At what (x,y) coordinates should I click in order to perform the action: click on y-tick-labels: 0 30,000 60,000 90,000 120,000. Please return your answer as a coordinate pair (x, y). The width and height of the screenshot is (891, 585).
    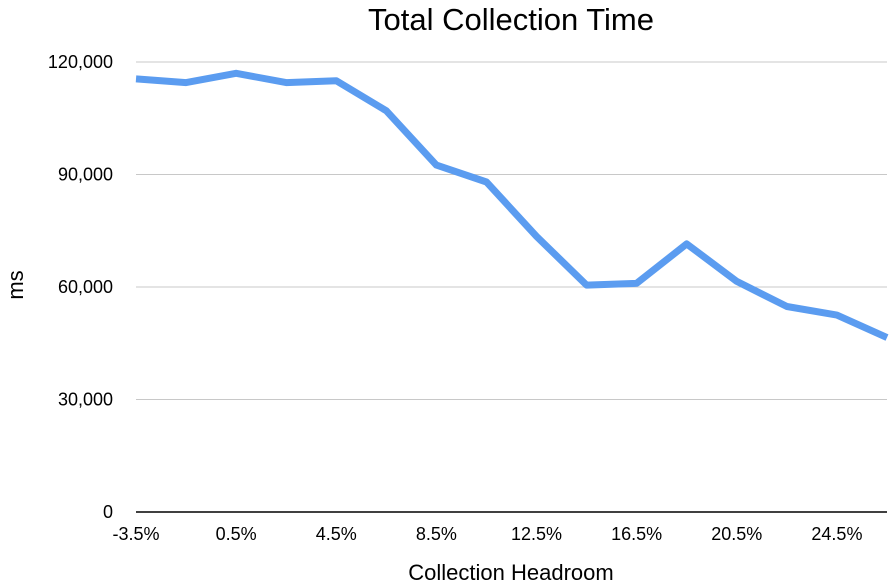
    Looking at the image, I should click on (80, 287).